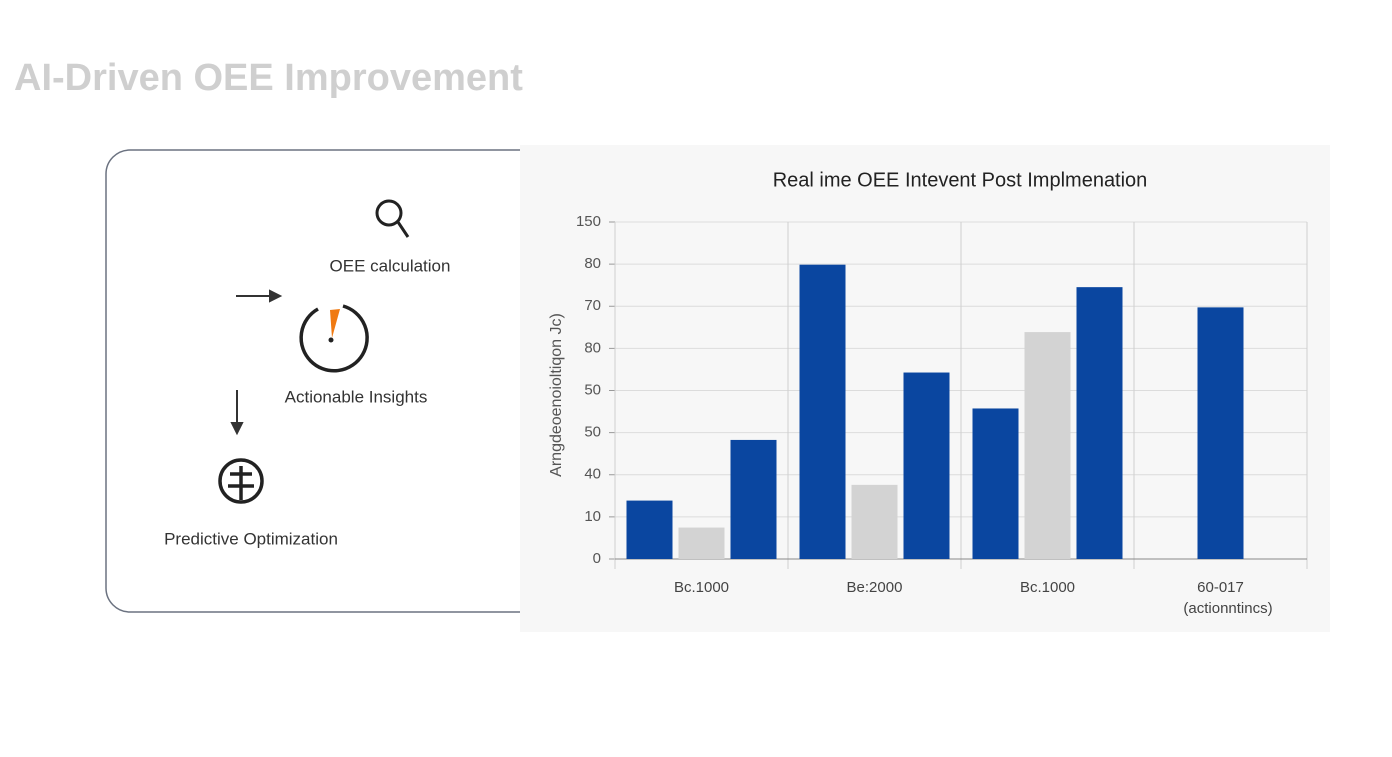 The image size is (1392, 757). Describe the element at coordinates (592, 516) in the screenshot. I see `y-tick-label: 10` at that location.